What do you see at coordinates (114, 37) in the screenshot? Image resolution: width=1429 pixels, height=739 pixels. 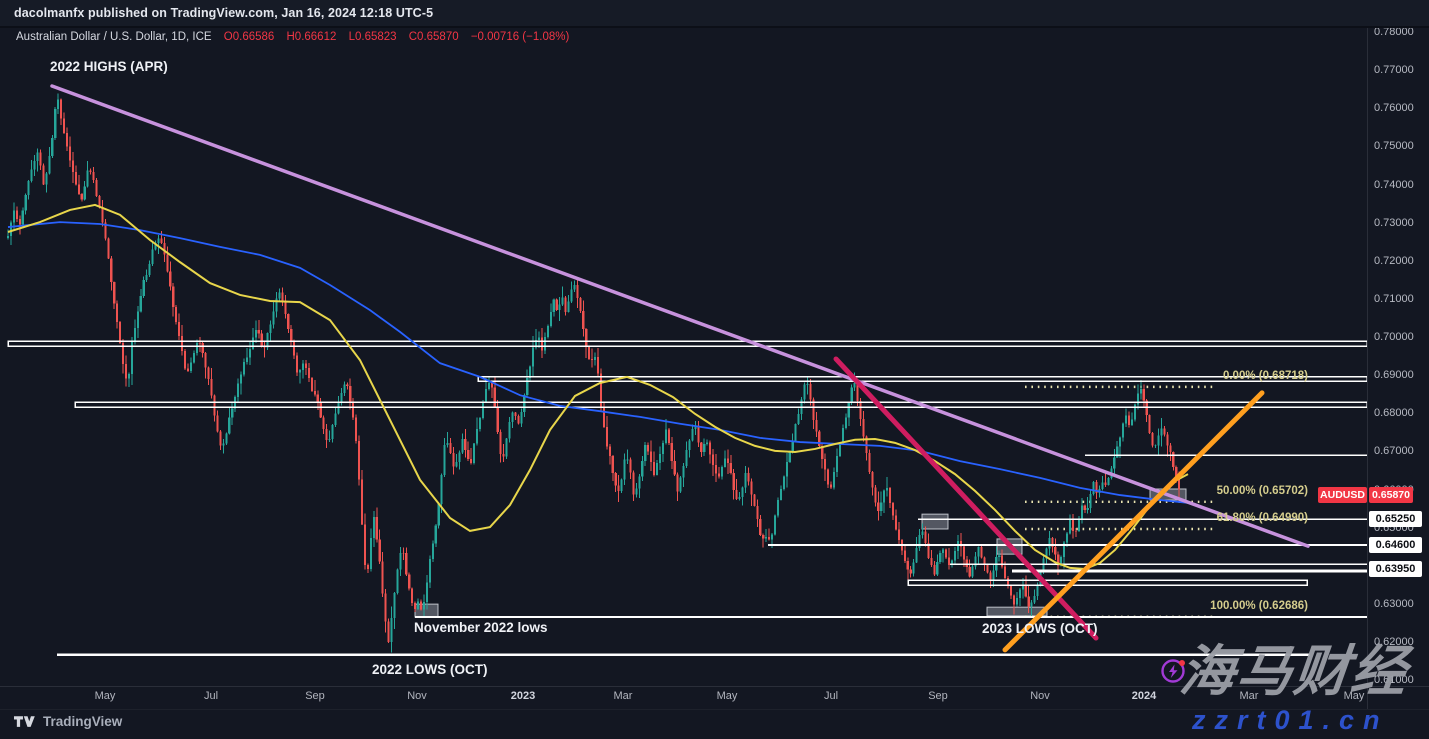 I see `symbol-title: Australian Dollar / U.S. Dollar, 1D, ICE` at bounding box center [114, 37].